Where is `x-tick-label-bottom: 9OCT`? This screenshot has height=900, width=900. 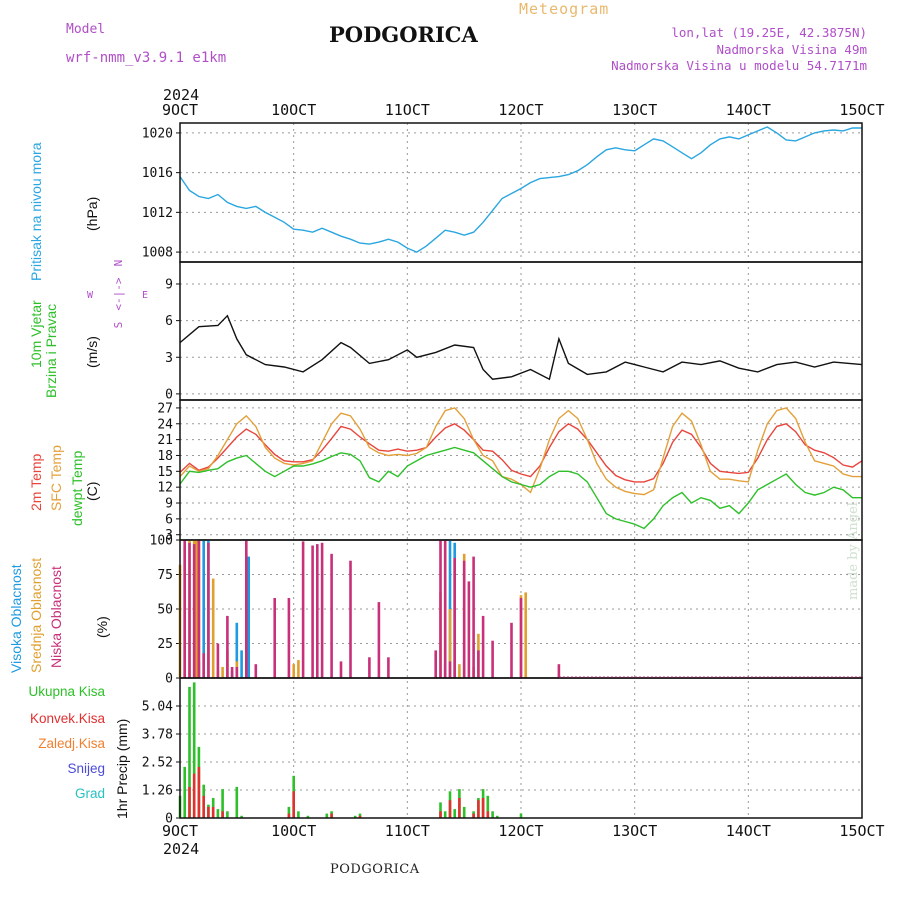
x-tick-label-bottom: 9OCT is located at coordinates (180, 831).